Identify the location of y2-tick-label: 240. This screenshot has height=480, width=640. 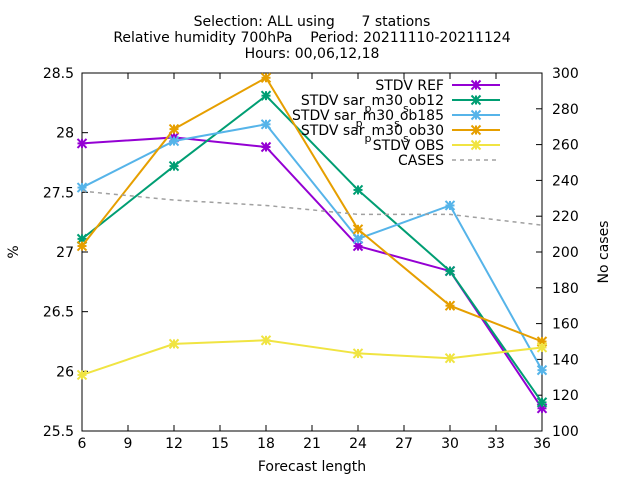
(565, 181).